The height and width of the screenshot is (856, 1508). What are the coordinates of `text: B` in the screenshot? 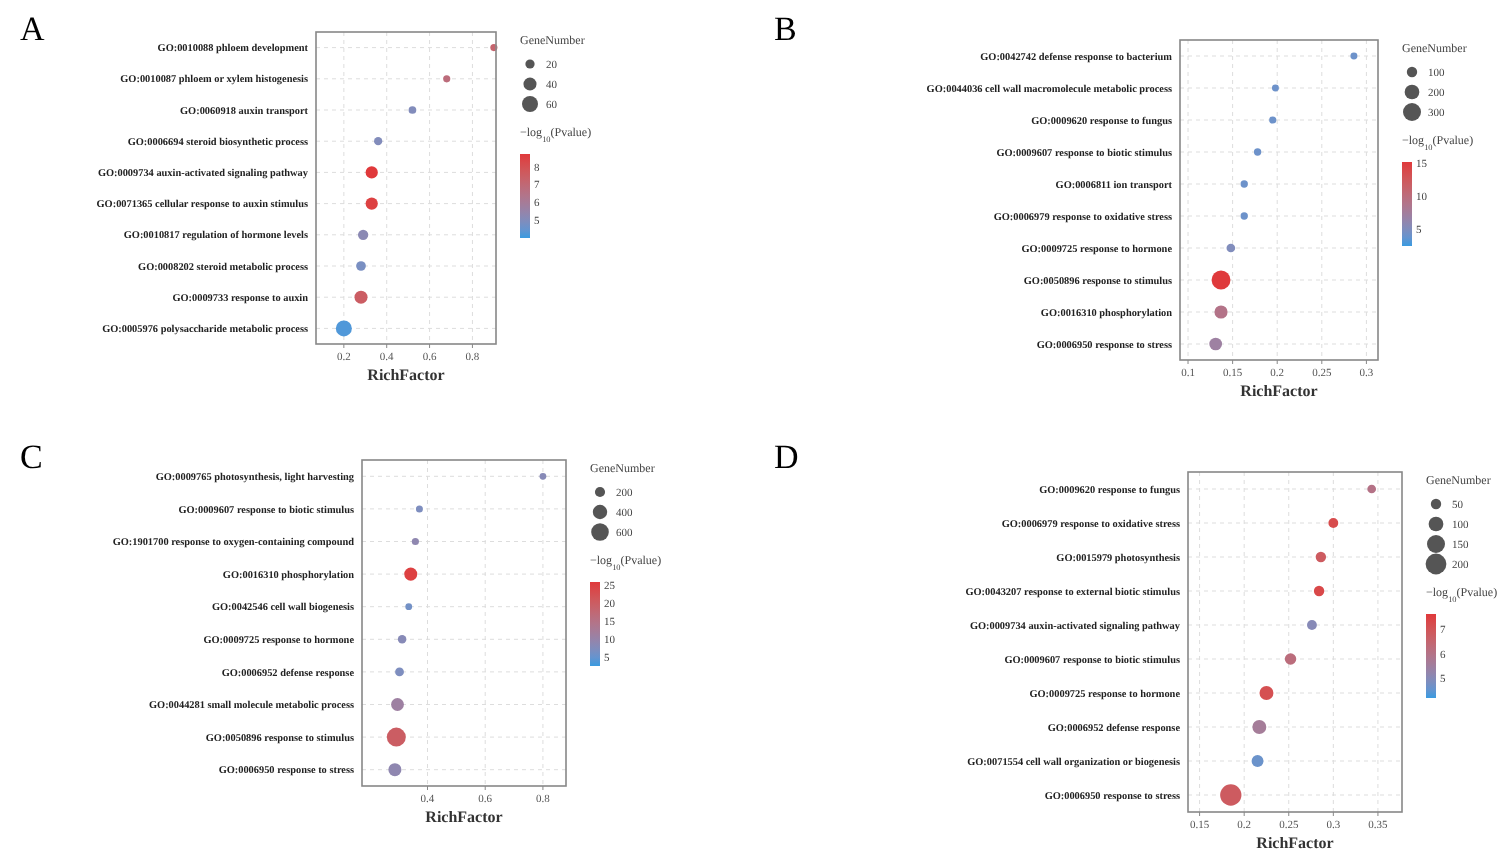 It's located at (785, 29).